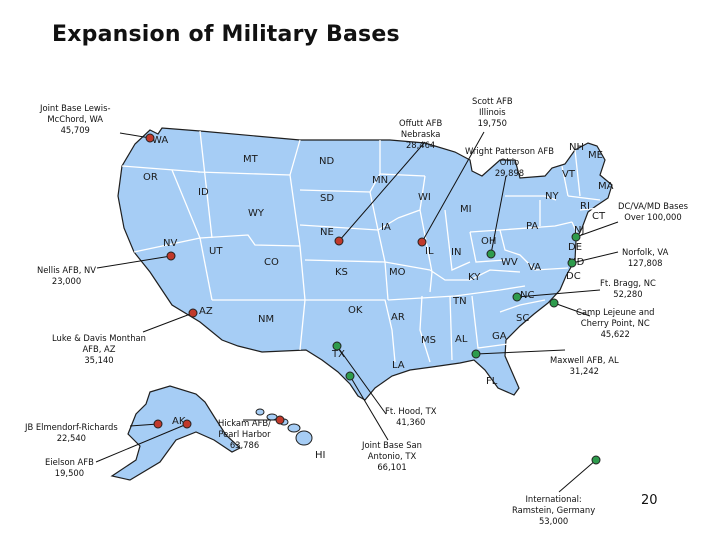 The image size is (720, 540). I want to click on svg-text: ME, so click(595, 155).